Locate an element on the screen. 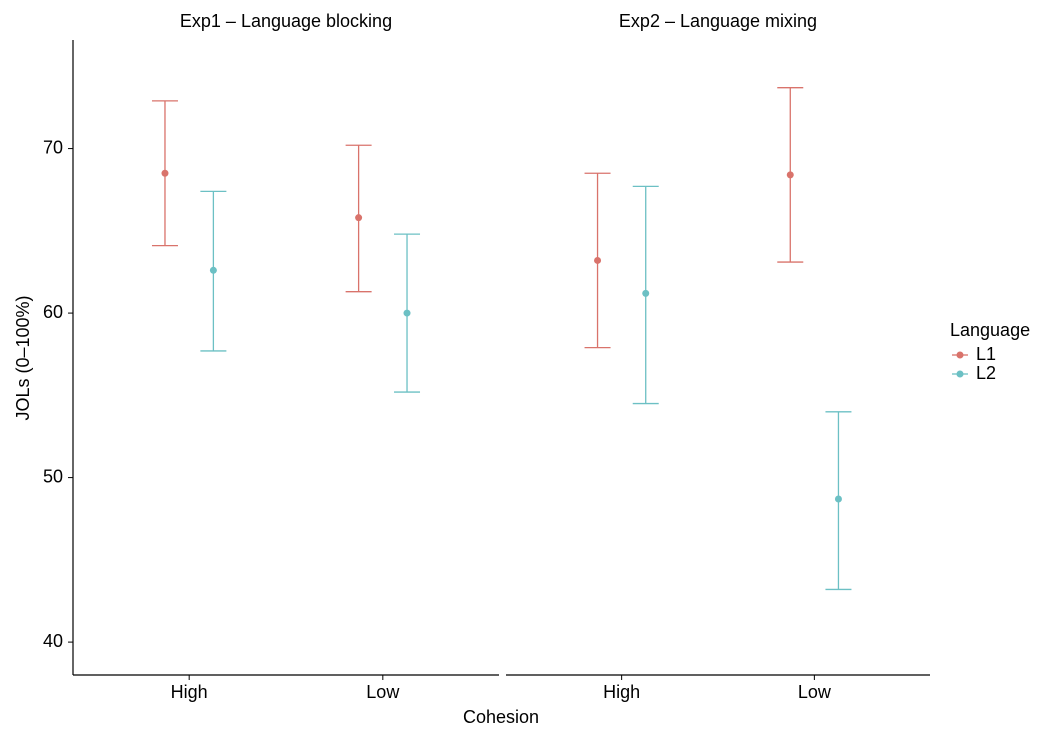 Image resolution: width=1047 pixels, height=729 pixels. y-tick-label: 60 is located at coordinates (53, 312).